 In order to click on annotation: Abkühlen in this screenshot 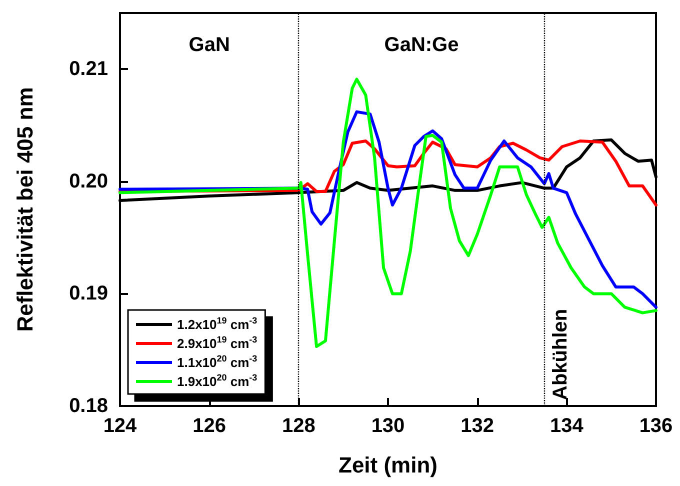, I will do `click(560, 354)`.